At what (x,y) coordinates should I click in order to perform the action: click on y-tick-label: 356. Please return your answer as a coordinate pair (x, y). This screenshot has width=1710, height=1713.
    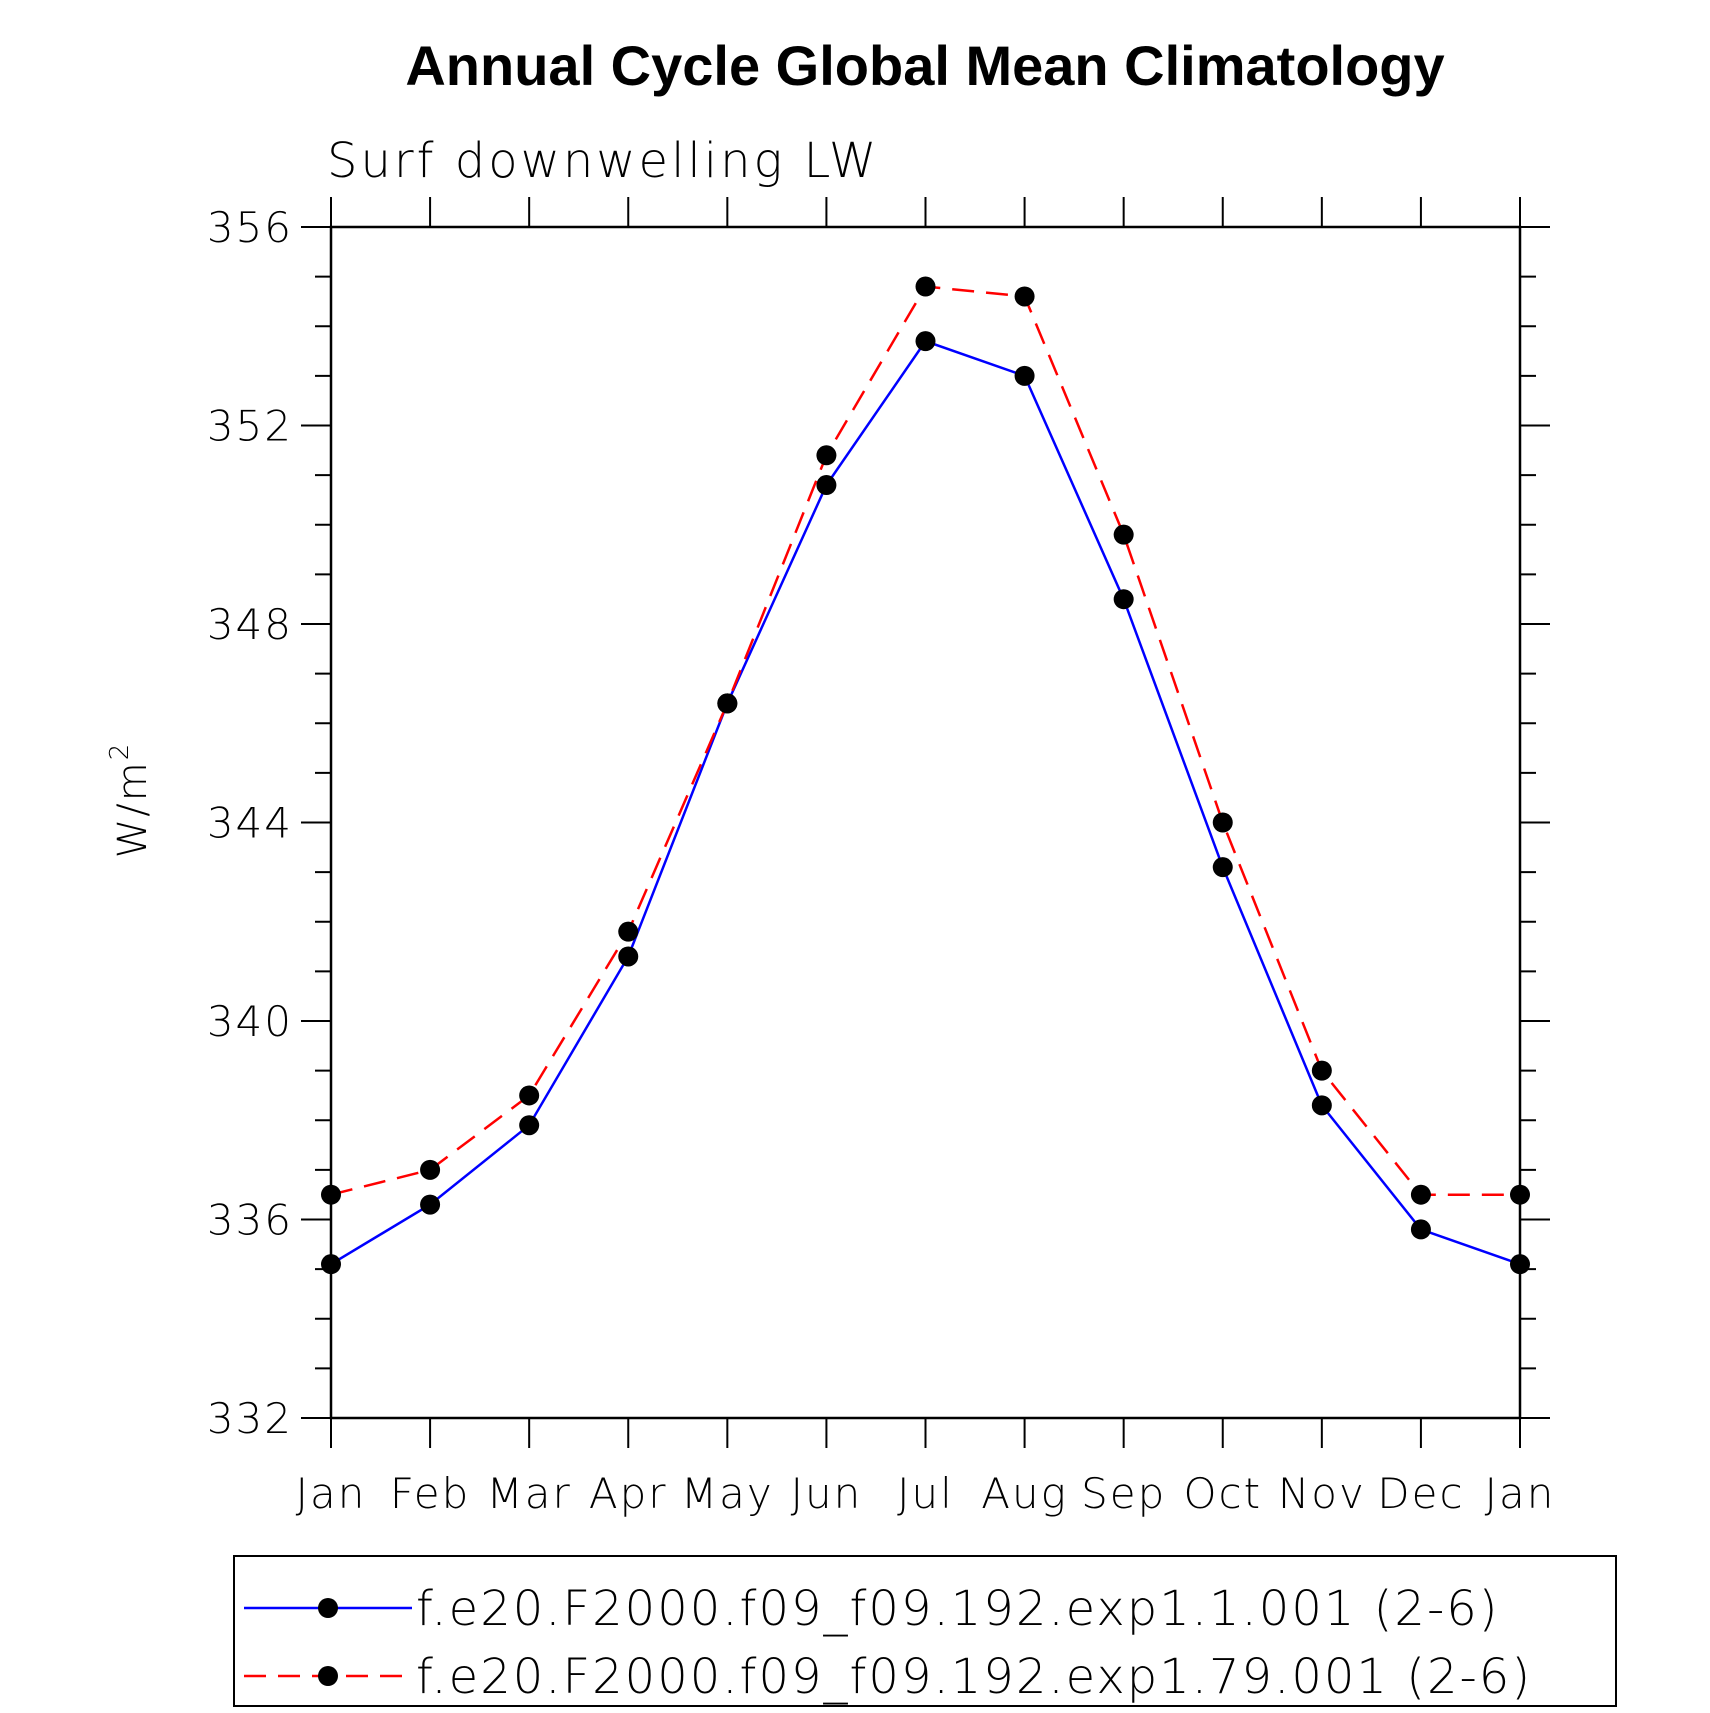
    Looking at the image, I should click on (250, 227).